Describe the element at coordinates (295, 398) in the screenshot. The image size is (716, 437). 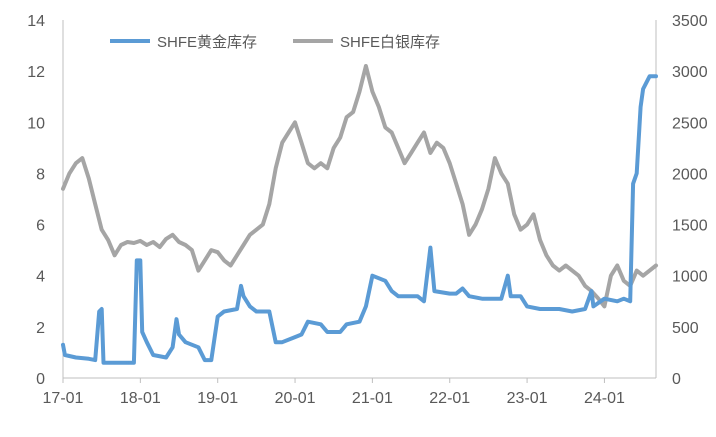
I see `x-tick-label: 20-01` at that location.